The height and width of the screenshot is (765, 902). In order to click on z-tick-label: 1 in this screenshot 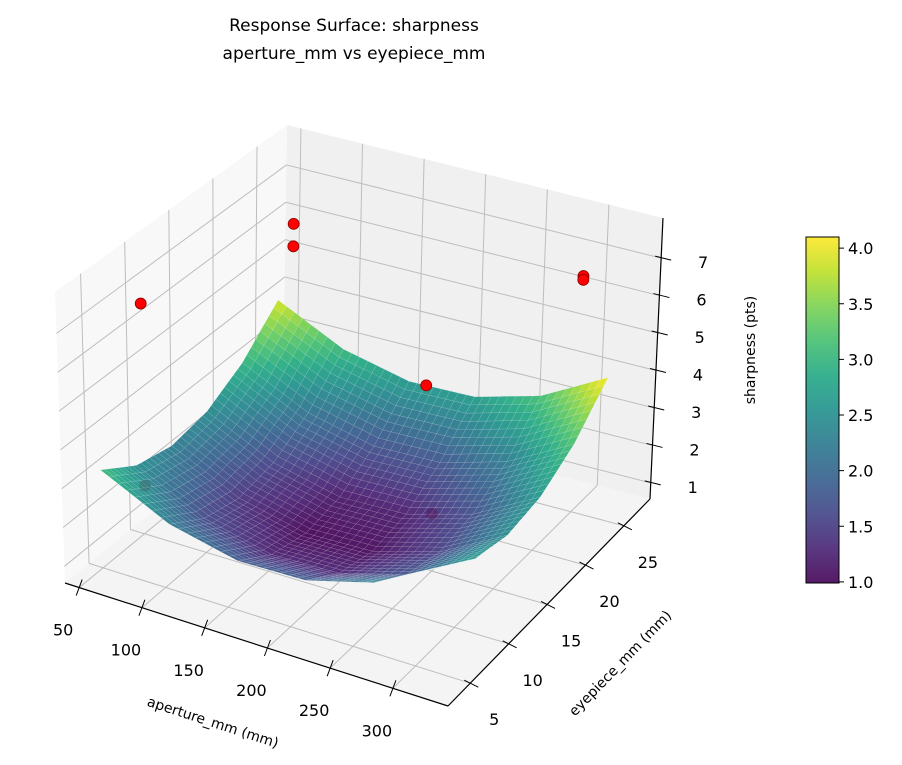, I will do `click(693, 487)`.